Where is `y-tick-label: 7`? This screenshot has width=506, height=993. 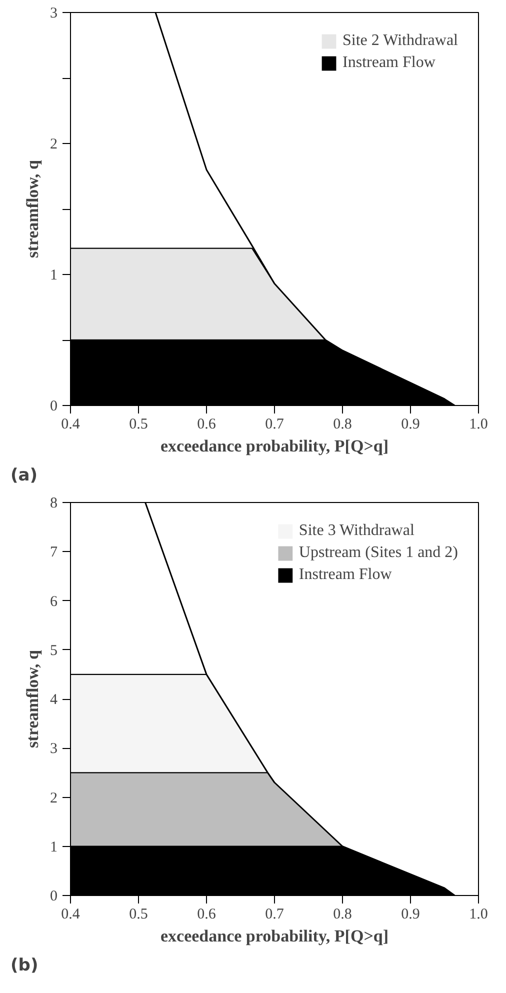
y-tick-label: 7 is located at coordinates (54, 552).